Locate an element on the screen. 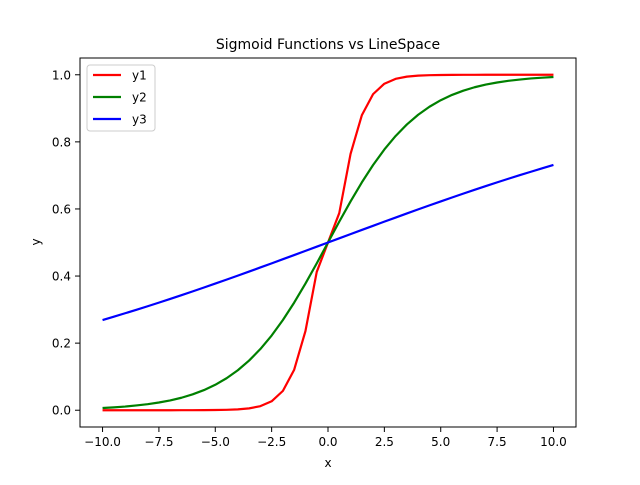 This screenshot has height=485, width=640. y-axis-label: y is located at coordinates (36, 241).